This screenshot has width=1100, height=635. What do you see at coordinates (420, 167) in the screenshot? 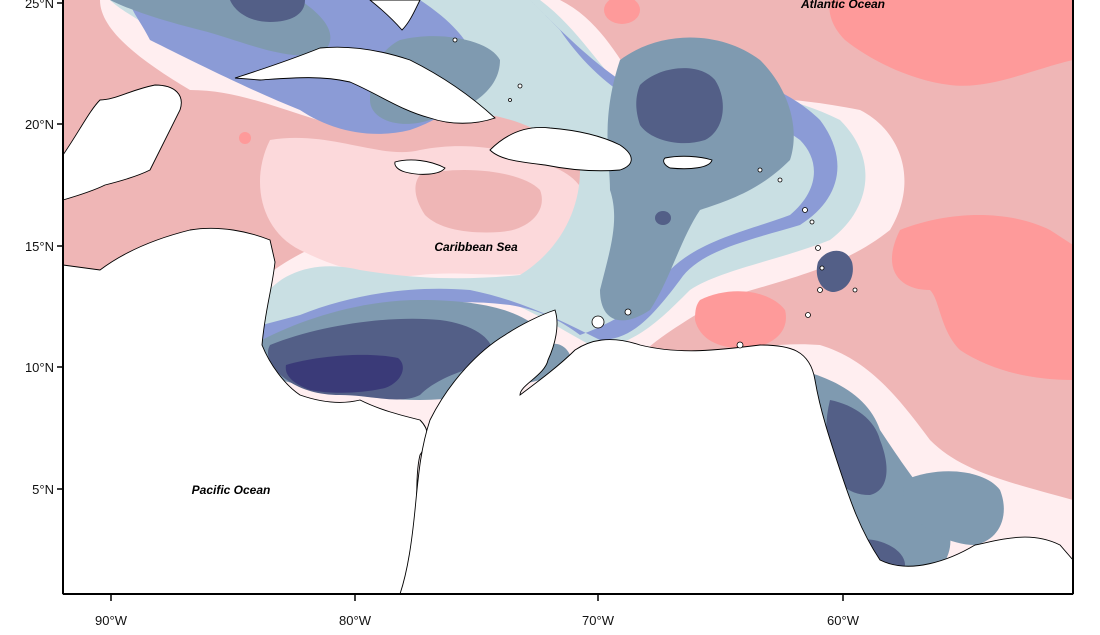
I see `jamaica-land` at bounding box center [420, 167].